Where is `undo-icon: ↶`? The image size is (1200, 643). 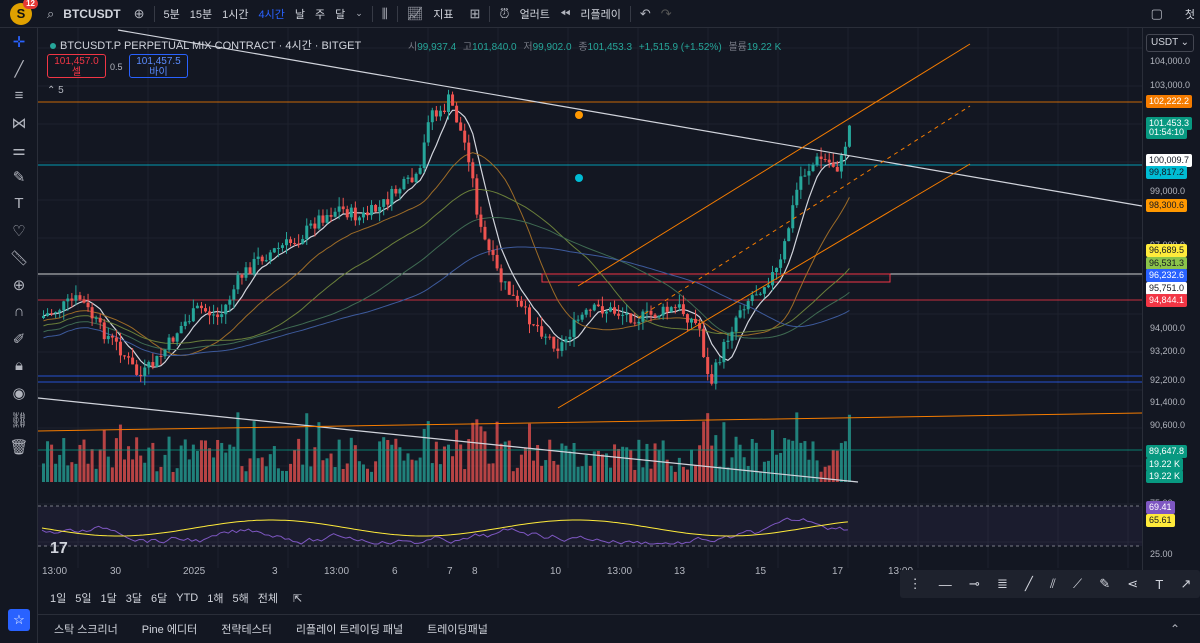 undo-icon: ↶ is located at coordinates (645, 13).